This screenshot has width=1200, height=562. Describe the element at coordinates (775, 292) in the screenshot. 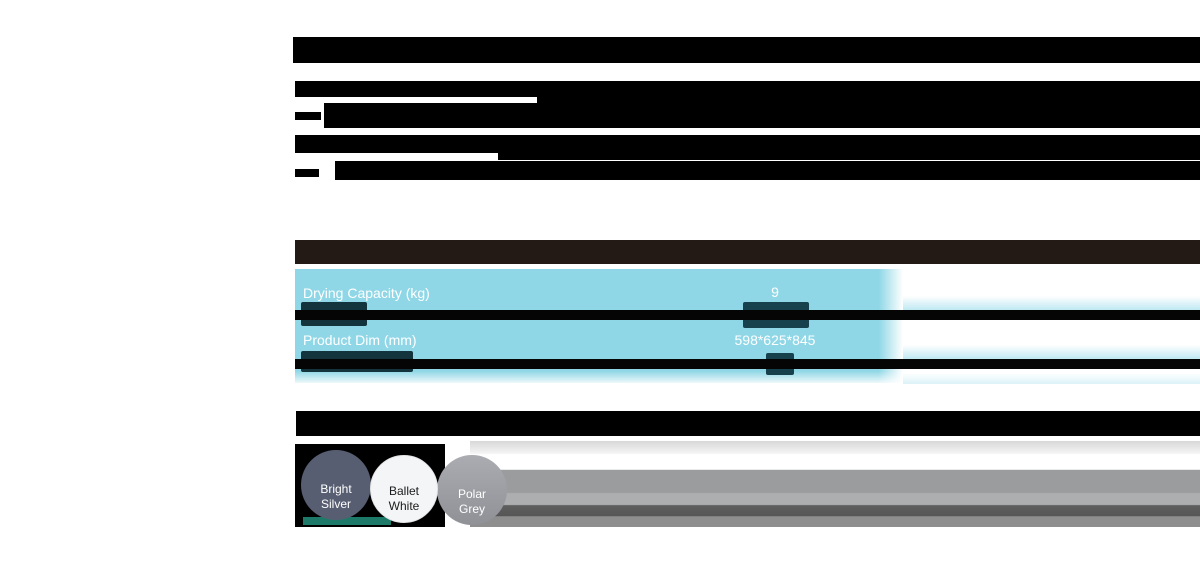

I see `spec-value: 9` at that location.